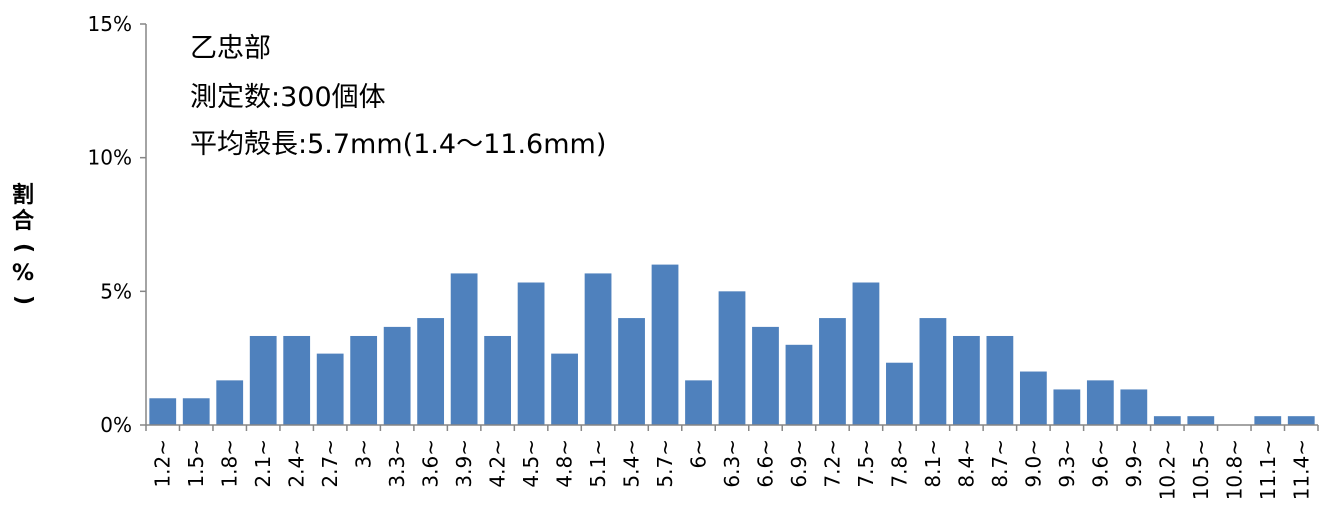  Describe the element at coordinates (263, 463) in the screenshot. I see `x-tick-label: 2.1~` at that location.